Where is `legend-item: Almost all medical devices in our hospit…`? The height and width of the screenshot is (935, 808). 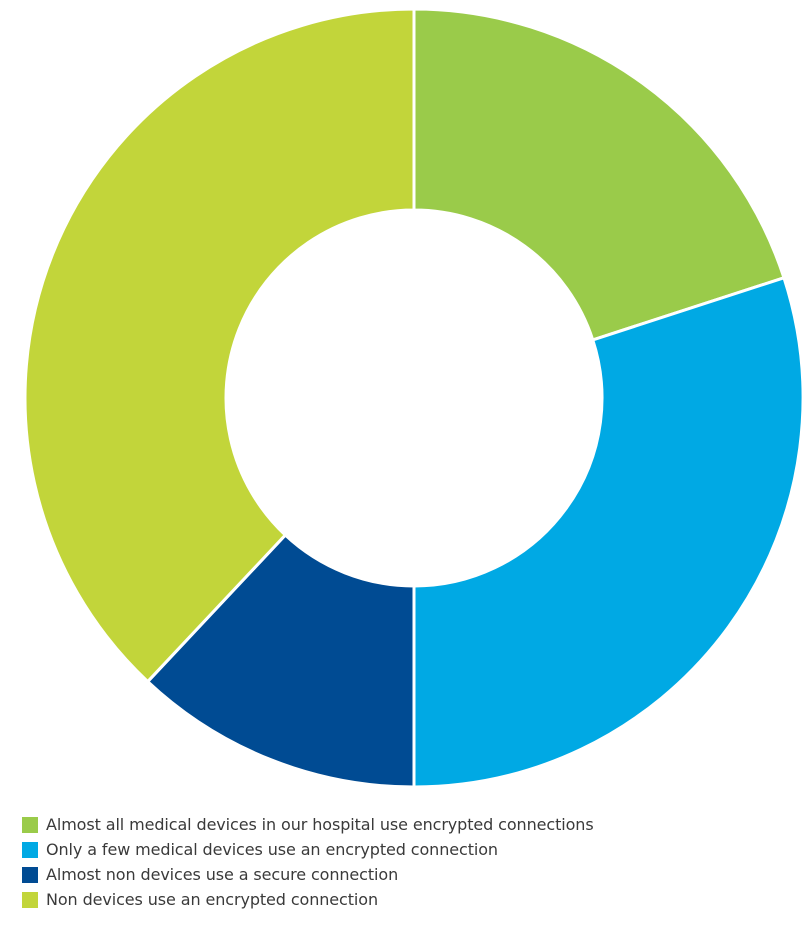
legend-item: Almost all medical devices in our hospit… is located at coordinates (412, 824).